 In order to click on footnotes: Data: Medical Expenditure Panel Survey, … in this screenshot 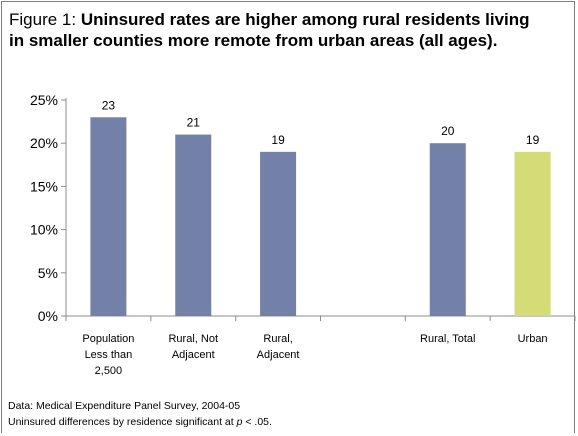, I will do `click(140, 414)`.